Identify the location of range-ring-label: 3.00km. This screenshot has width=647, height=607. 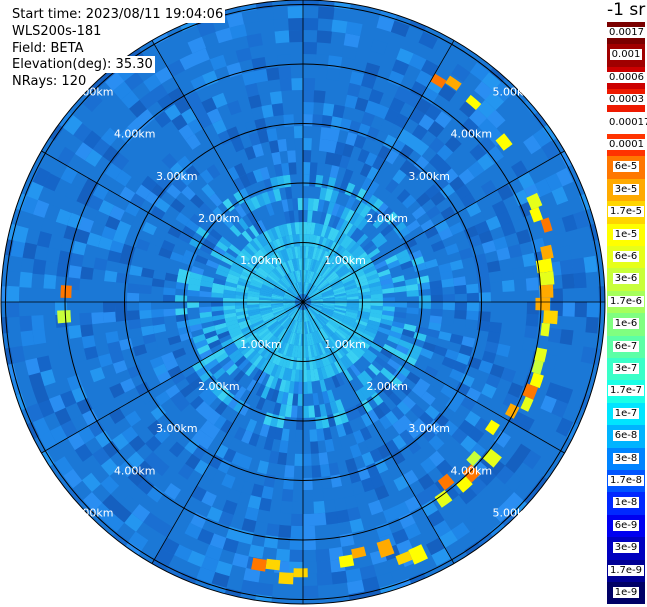
(429, 428).